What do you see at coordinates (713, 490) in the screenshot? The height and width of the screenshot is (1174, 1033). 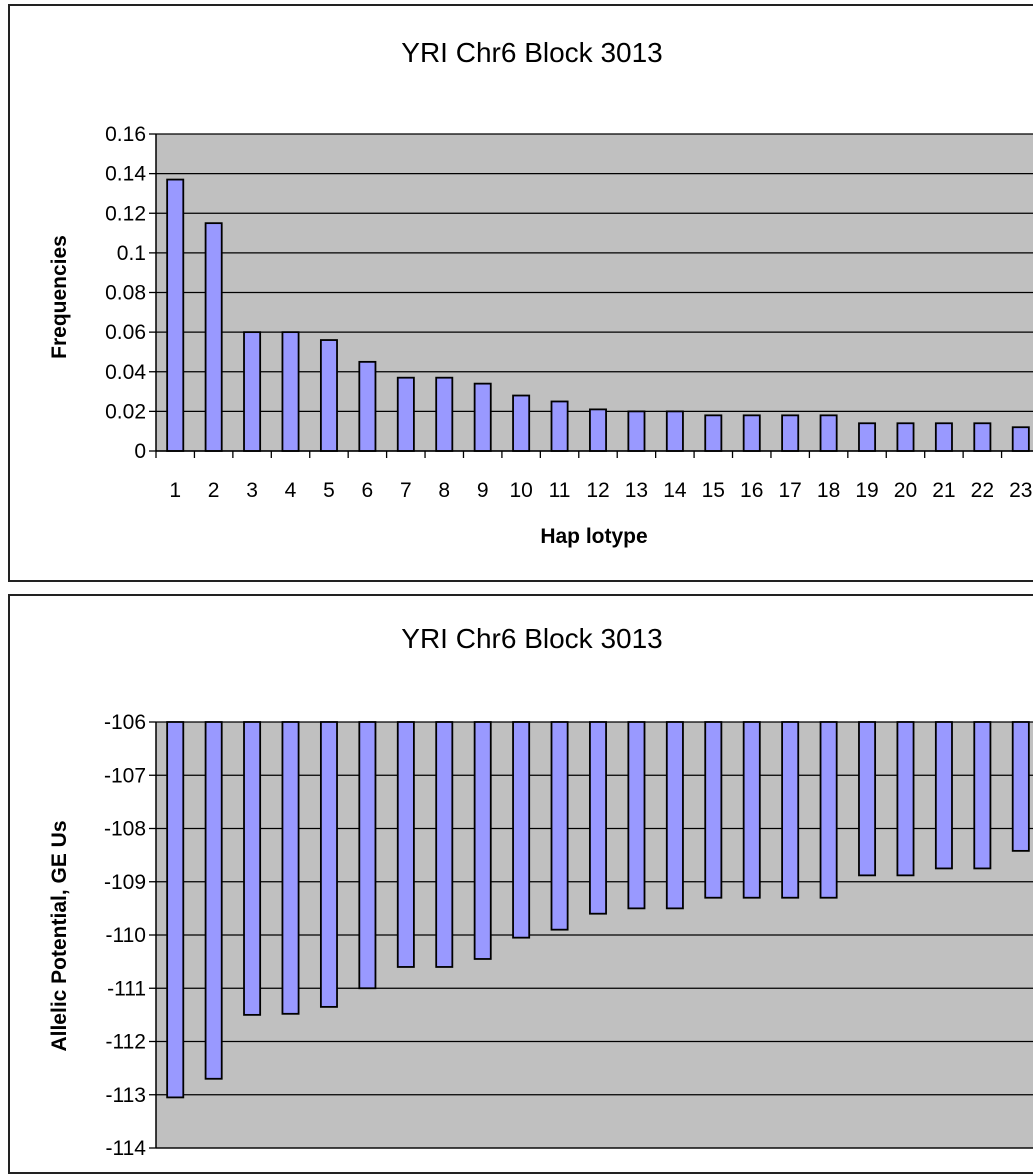 I see `x-tick-label: 15` at bounding box center [713, 490].